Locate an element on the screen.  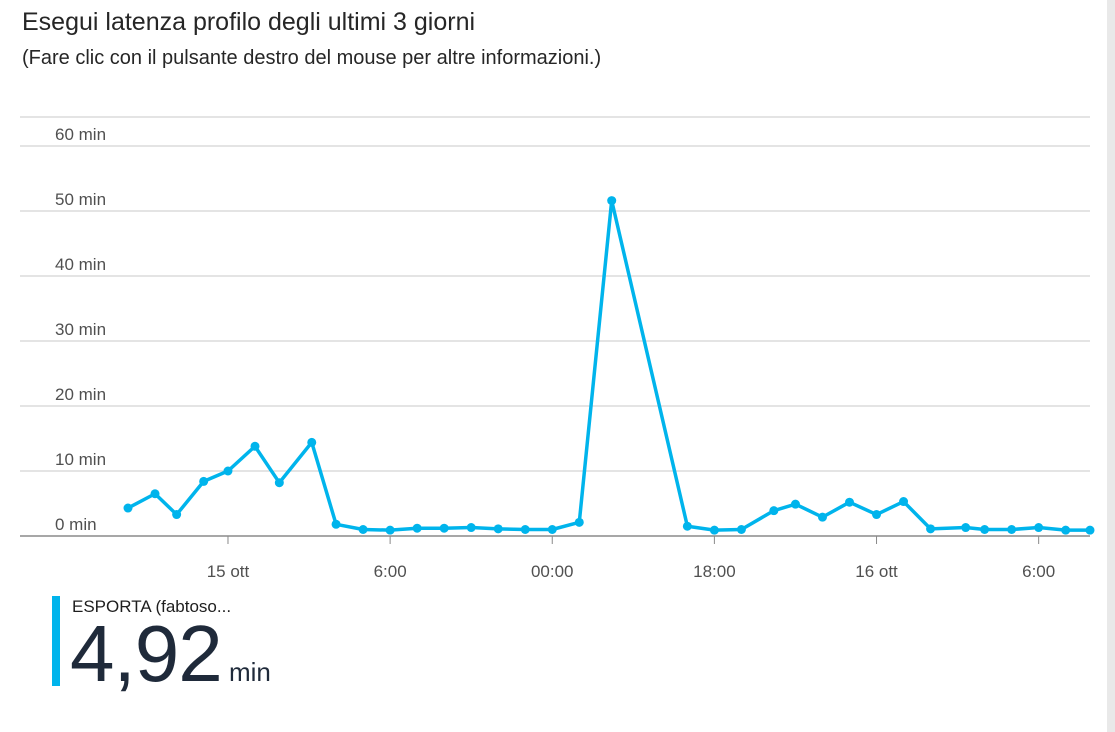
y-tick-label: 0 min is located at coordinates (76, 524).